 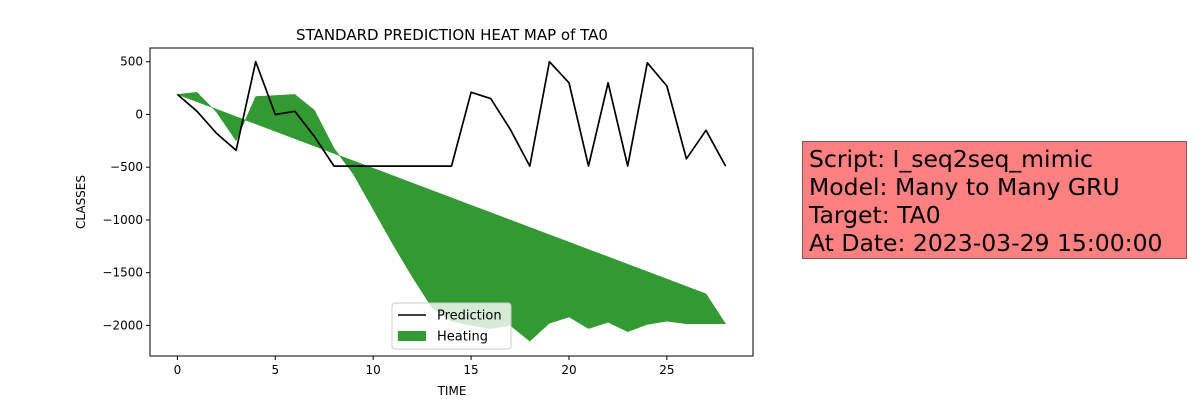 I want to click on x-axis-label: TIME, so click(x=452, y=391).